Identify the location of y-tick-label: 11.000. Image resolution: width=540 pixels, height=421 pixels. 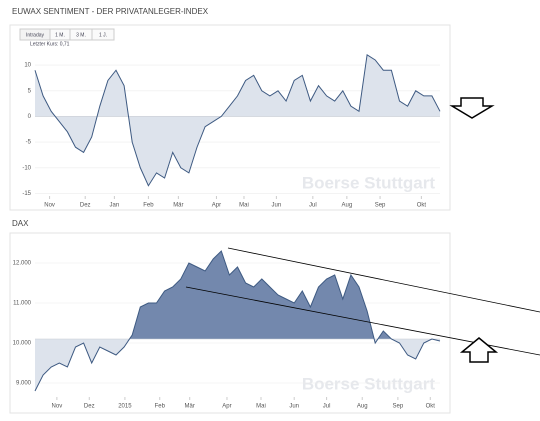
(22, 304).